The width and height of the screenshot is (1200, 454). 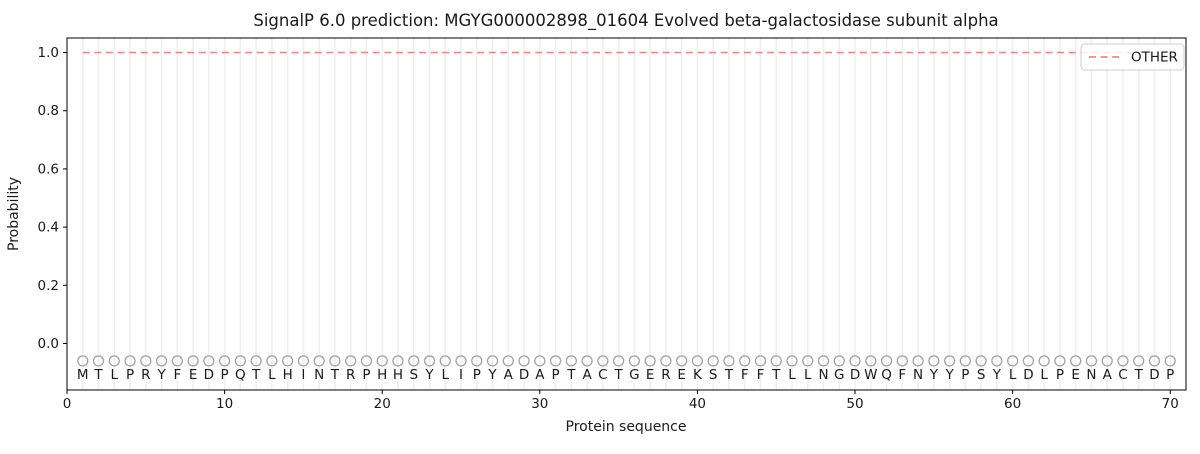 What do you see at coordinates (902, 375) in the screenshot?
I see `residue-letter: F` at bounding box center [902, 375].